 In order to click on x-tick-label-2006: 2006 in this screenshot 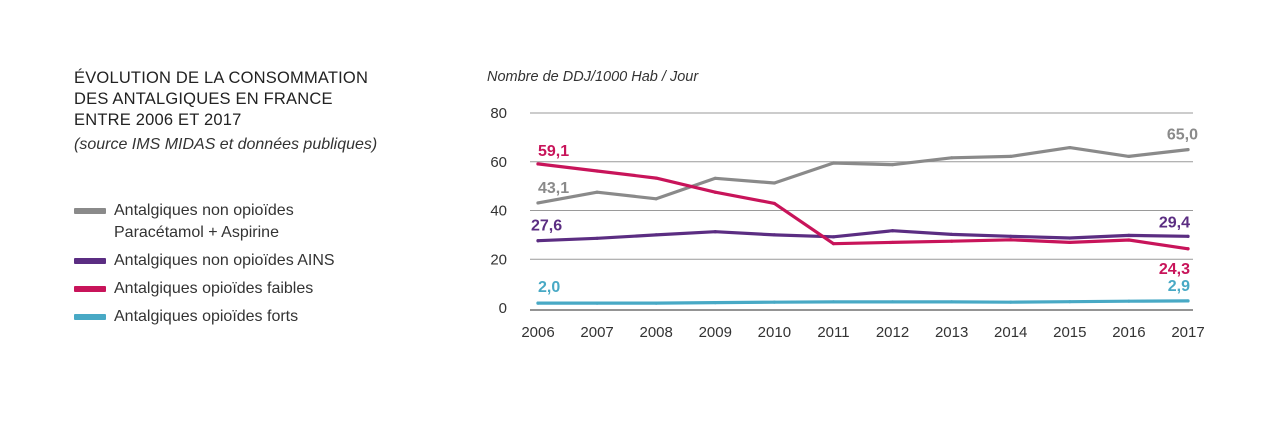, I will do `click(537, 332)`.